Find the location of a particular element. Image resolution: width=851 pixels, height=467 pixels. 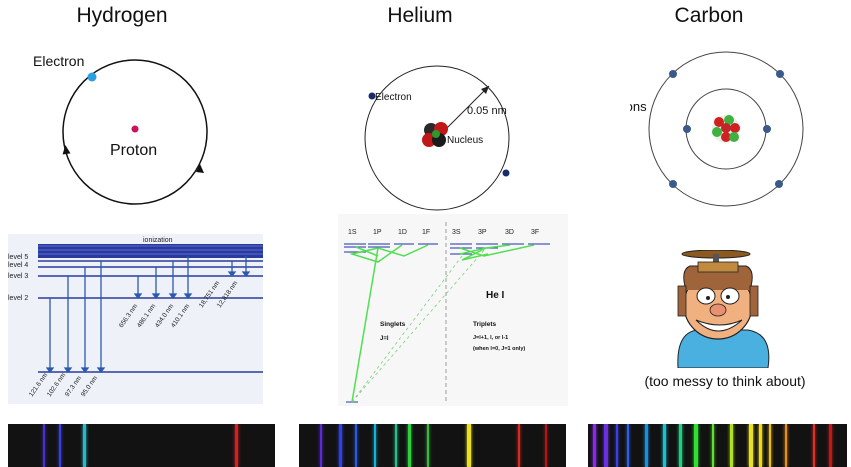

carbon-title: Carbon is located at coordinates (709, 15).